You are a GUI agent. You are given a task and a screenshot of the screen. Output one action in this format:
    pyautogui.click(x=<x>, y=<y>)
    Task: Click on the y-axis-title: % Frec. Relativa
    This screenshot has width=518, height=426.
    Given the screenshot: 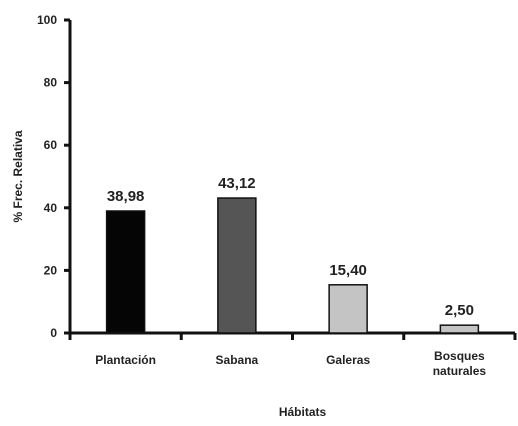 What is the action you would take?
    pyautogui.click(x=18, y=176)
    